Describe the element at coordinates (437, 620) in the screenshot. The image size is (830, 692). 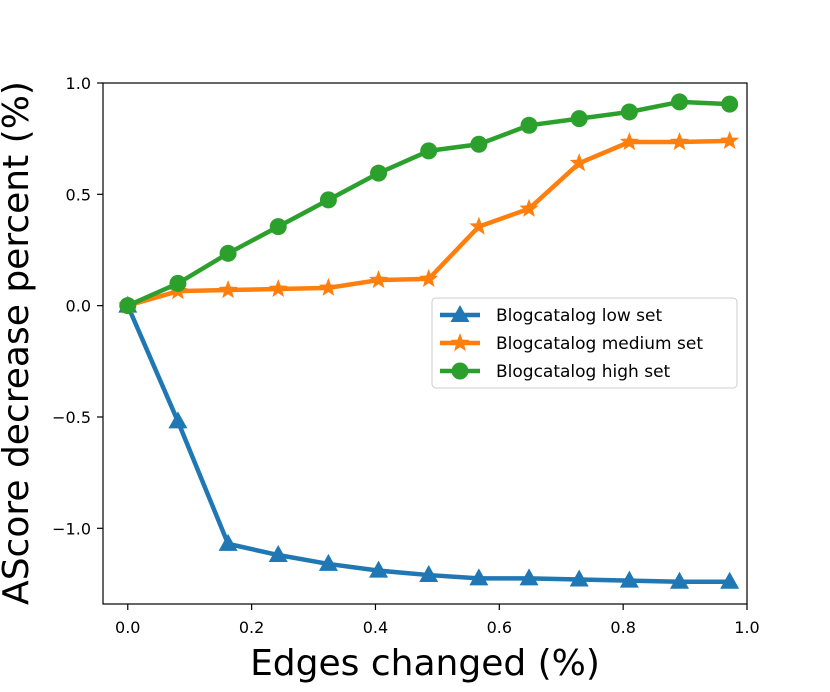
I see `x-axis: 0.0 0.2 0.4 0.6 0.8 1.0` at that location.